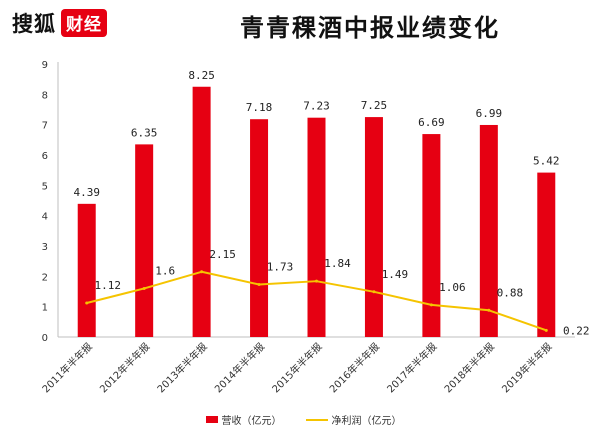 The height and width of the screenshot is (442, 607). What do you see at coordinates (370, 28) in the screenshot?
I see `chart-title: 青青稞酒中报业绩变化` at bounding box center [370, 28].